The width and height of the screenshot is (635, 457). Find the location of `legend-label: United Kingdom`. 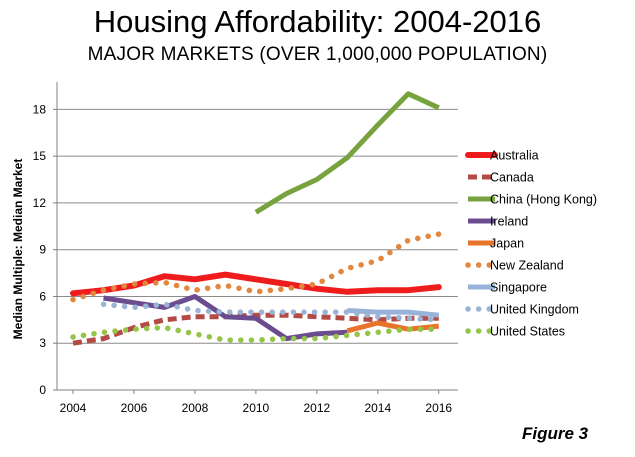

legend-label: United Kingdom is located at coordinates (534, 310).